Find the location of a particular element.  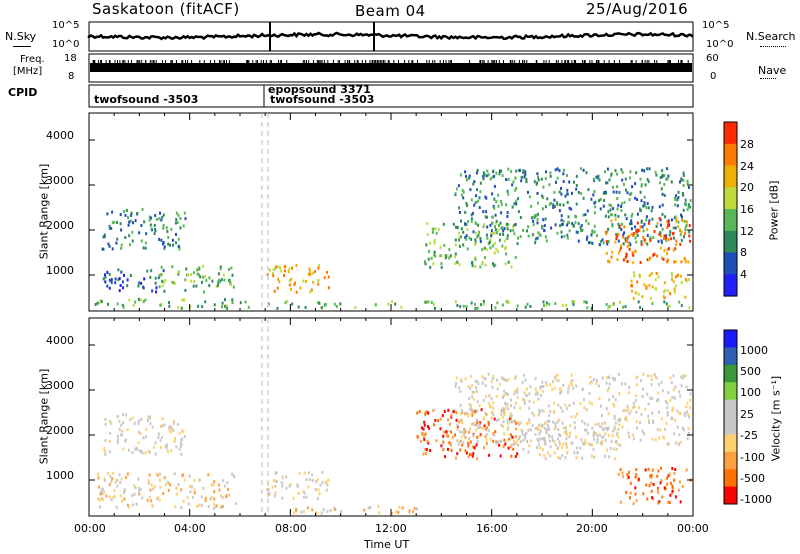

velocity-ytick-2000: 2000 is located at coordinates (60, 430).